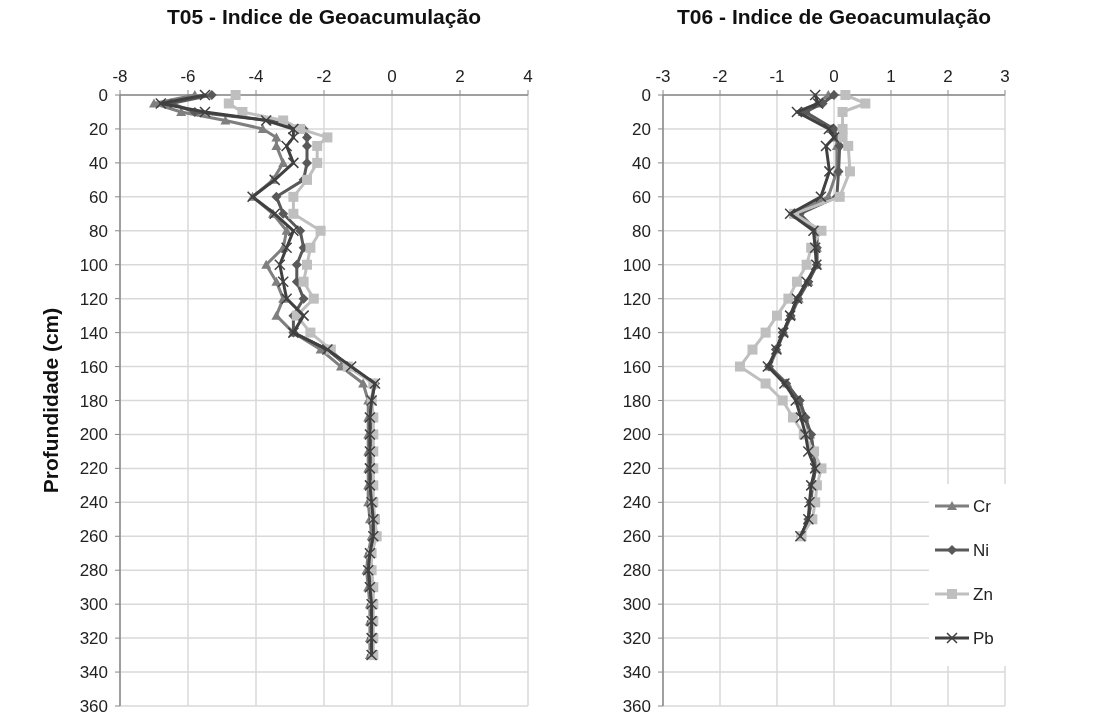  I want to click on legend-label: Pb, so click(983, 638).